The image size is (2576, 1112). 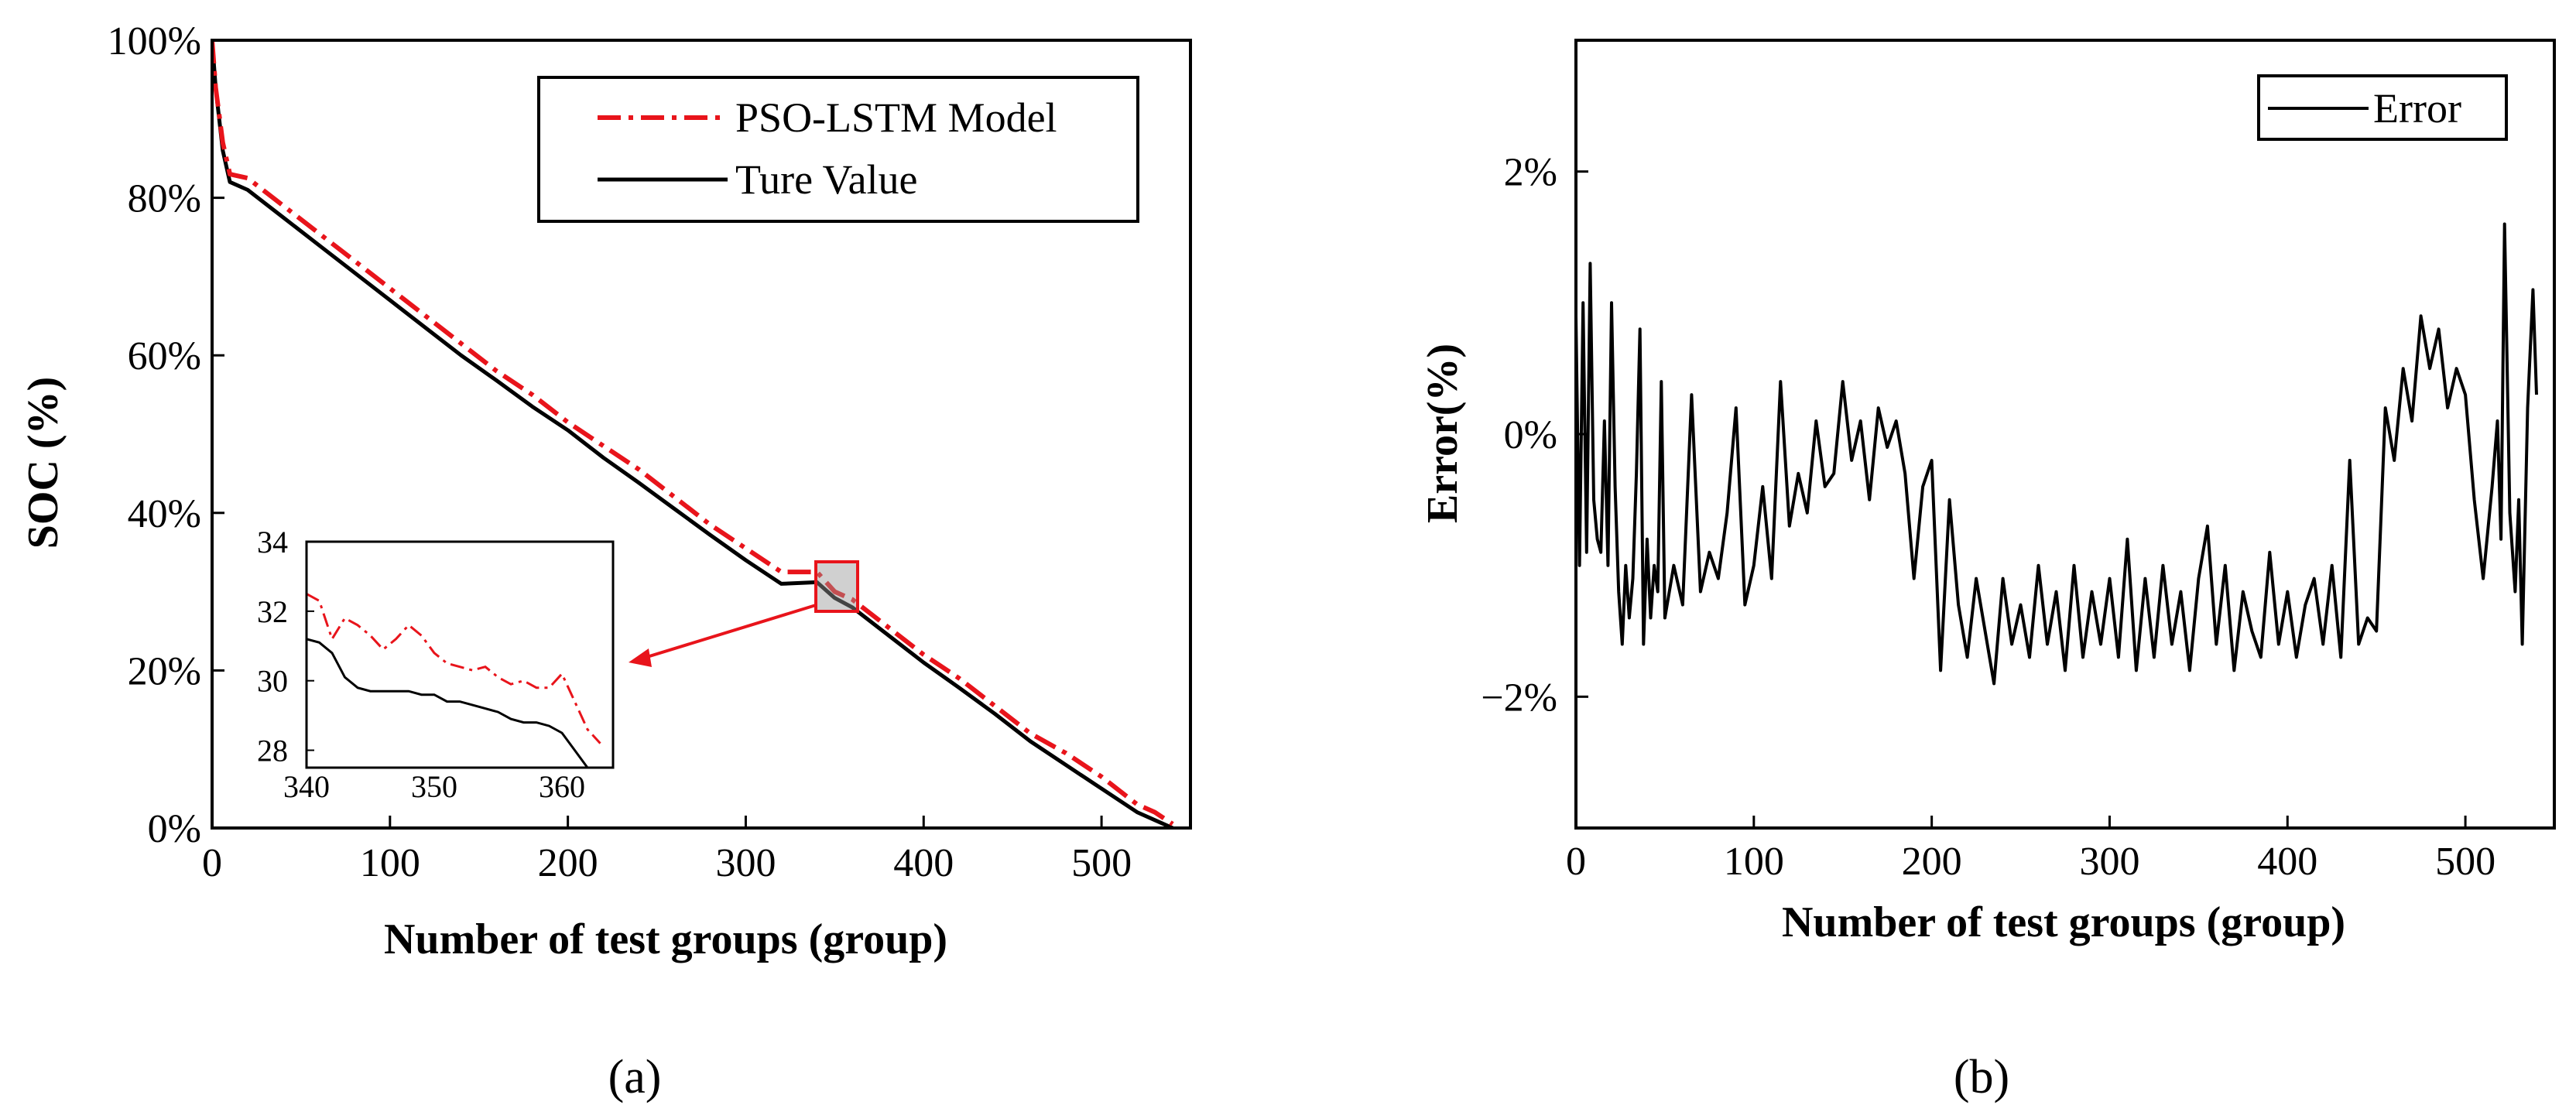 I want to click on chart-a-legend-label-pso-lstm: PSO-LSTM Model, so click(x=896, y=118).